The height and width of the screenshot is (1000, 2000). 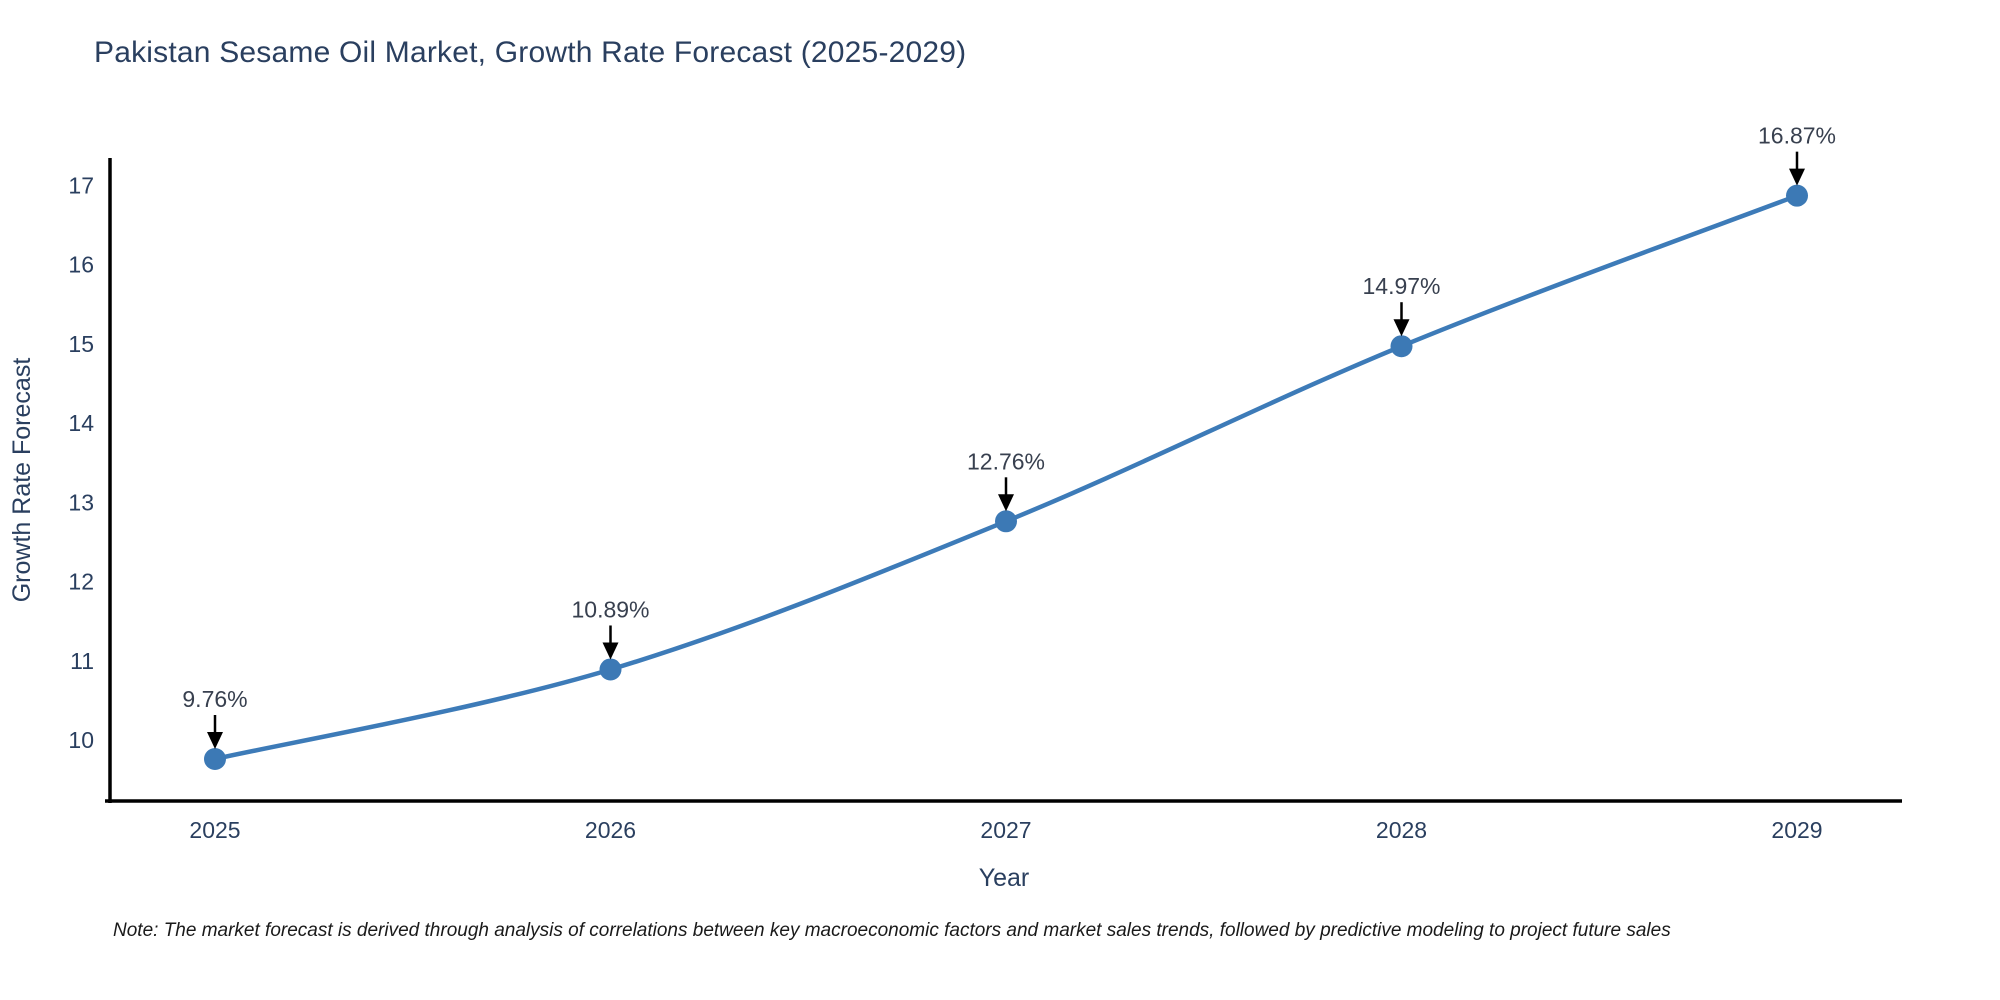 I want to click on point-annotation-label: 12.76%, so click(x=1006, y=461).